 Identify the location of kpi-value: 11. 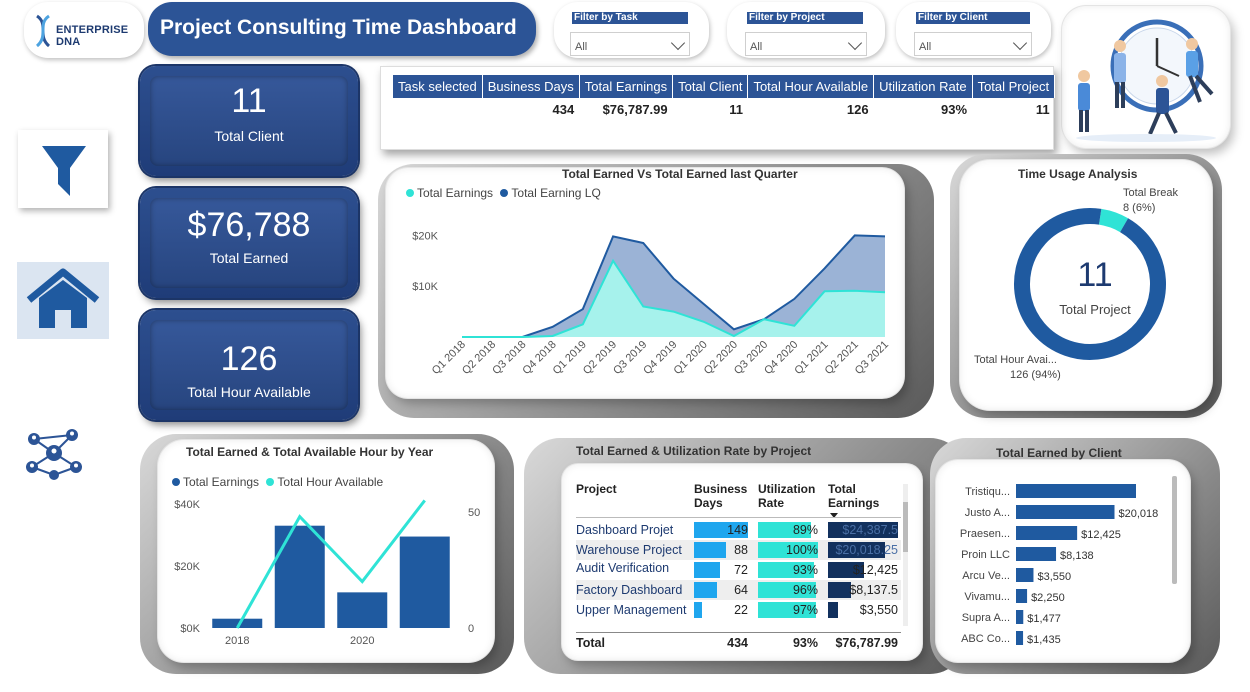
(249, 101).